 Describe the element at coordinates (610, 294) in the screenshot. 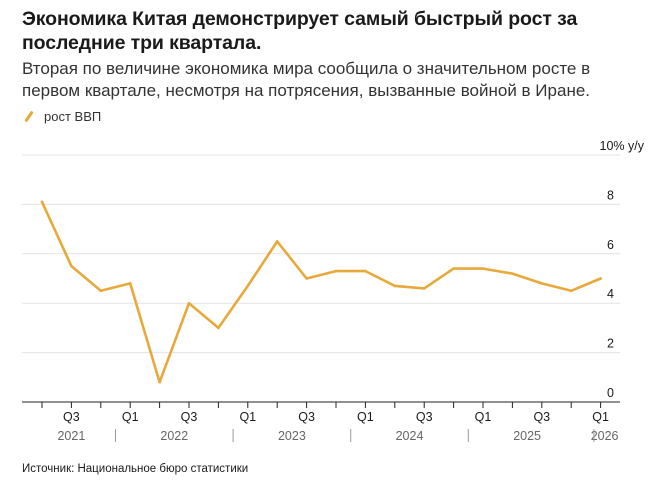

I see `y-tick-label: 4` at that location.